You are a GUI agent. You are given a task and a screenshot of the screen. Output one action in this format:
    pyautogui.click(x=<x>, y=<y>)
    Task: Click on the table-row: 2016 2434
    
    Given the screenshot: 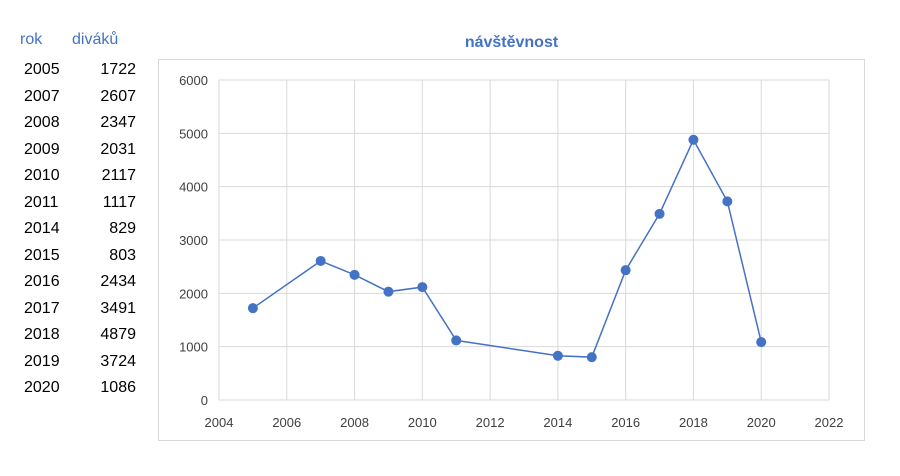 What is the action you would take?
    pyautogui.click(x=79, y=286)
    